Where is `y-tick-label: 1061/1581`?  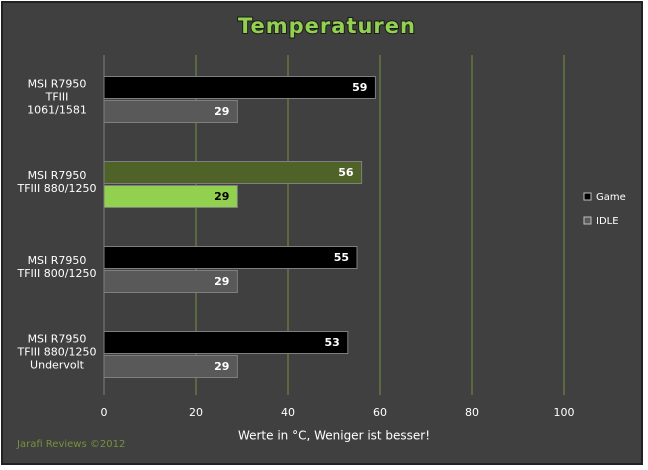
y-tick-label: 1061/1581 is located at coordinates (57, 110).